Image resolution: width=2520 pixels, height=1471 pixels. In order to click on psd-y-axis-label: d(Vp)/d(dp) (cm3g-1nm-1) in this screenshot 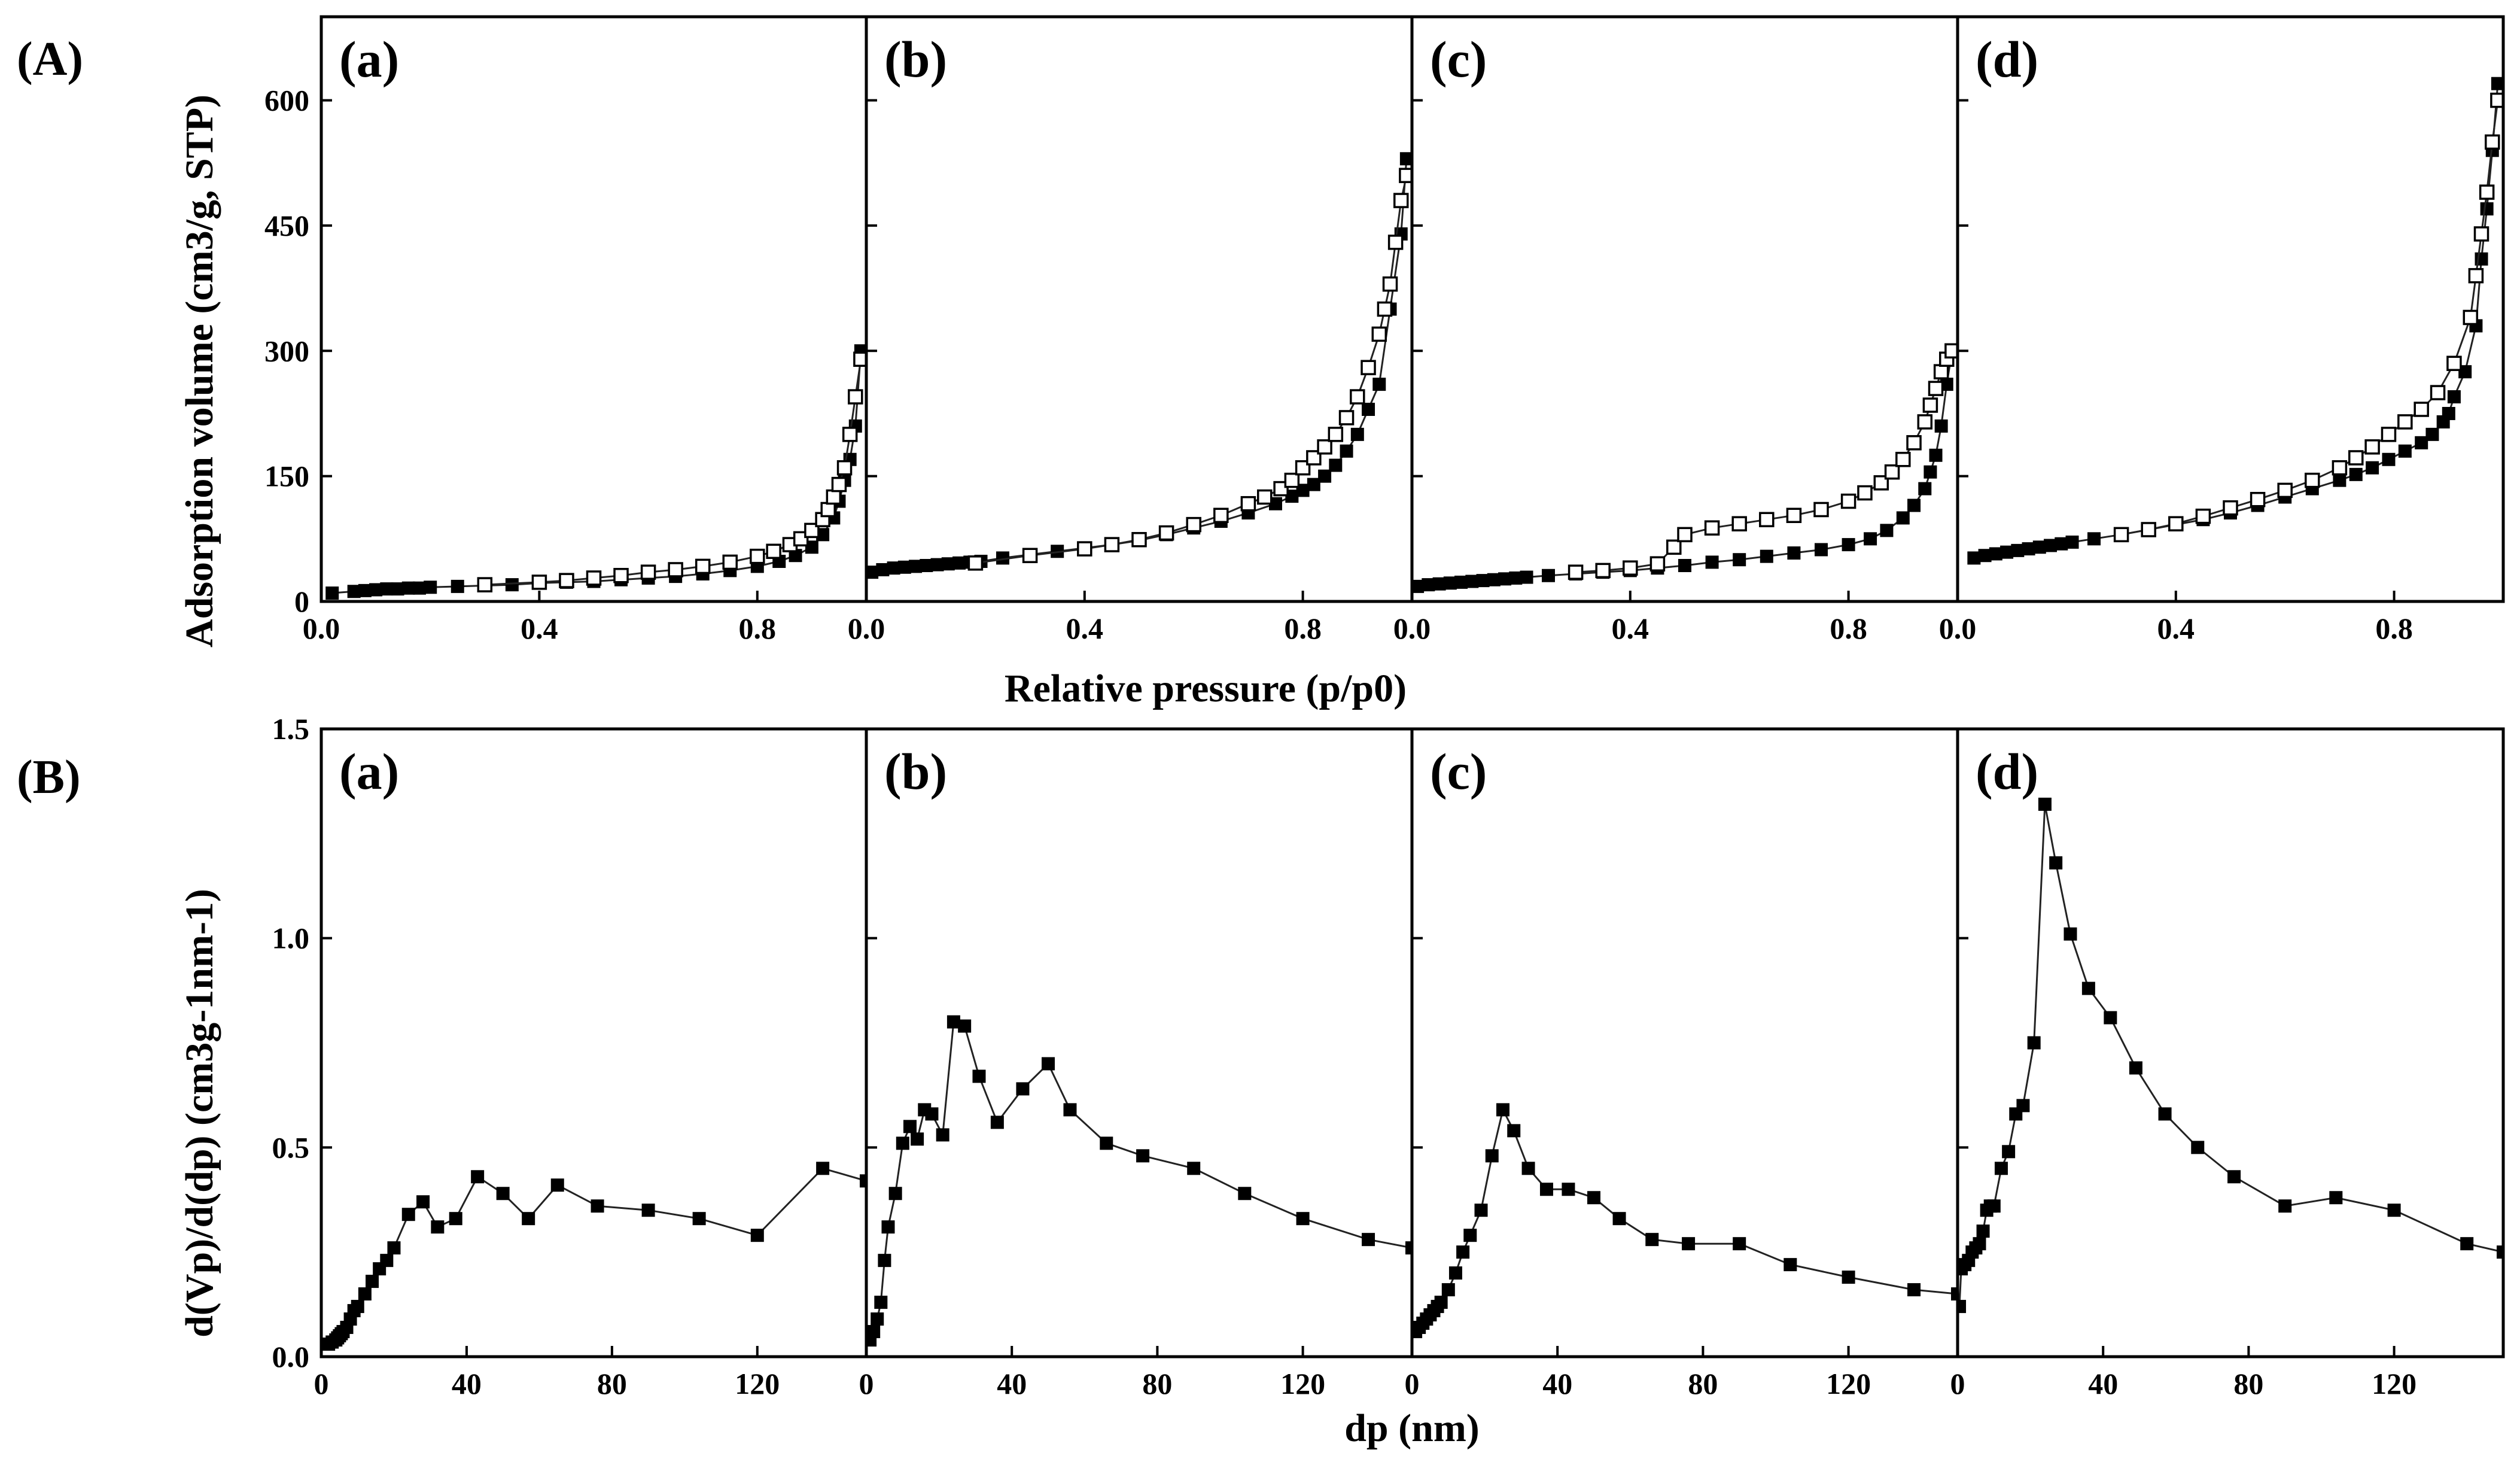, I will do `click(199, 1113)`.